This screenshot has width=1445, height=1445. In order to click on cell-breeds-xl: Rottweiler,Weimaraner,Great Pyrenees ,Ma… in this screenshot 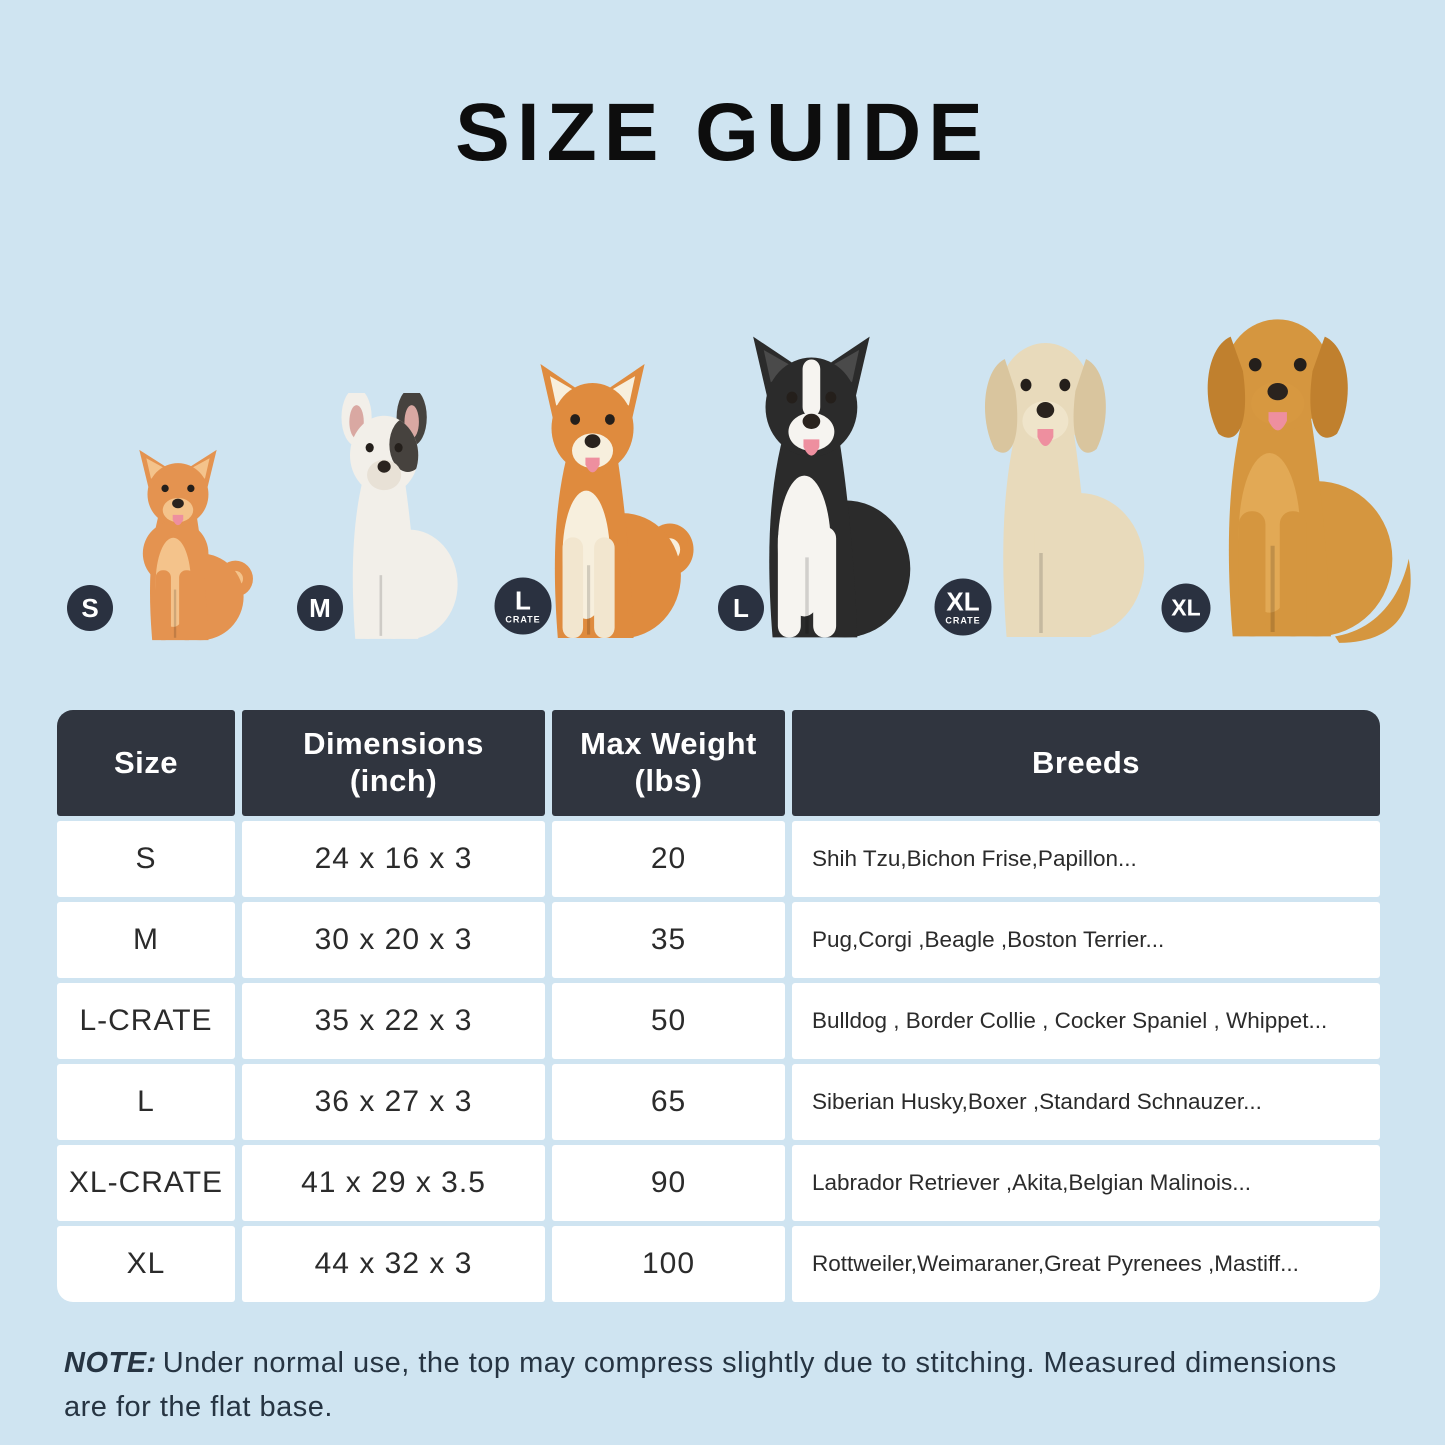, I will do `click(1086, 1264)`.